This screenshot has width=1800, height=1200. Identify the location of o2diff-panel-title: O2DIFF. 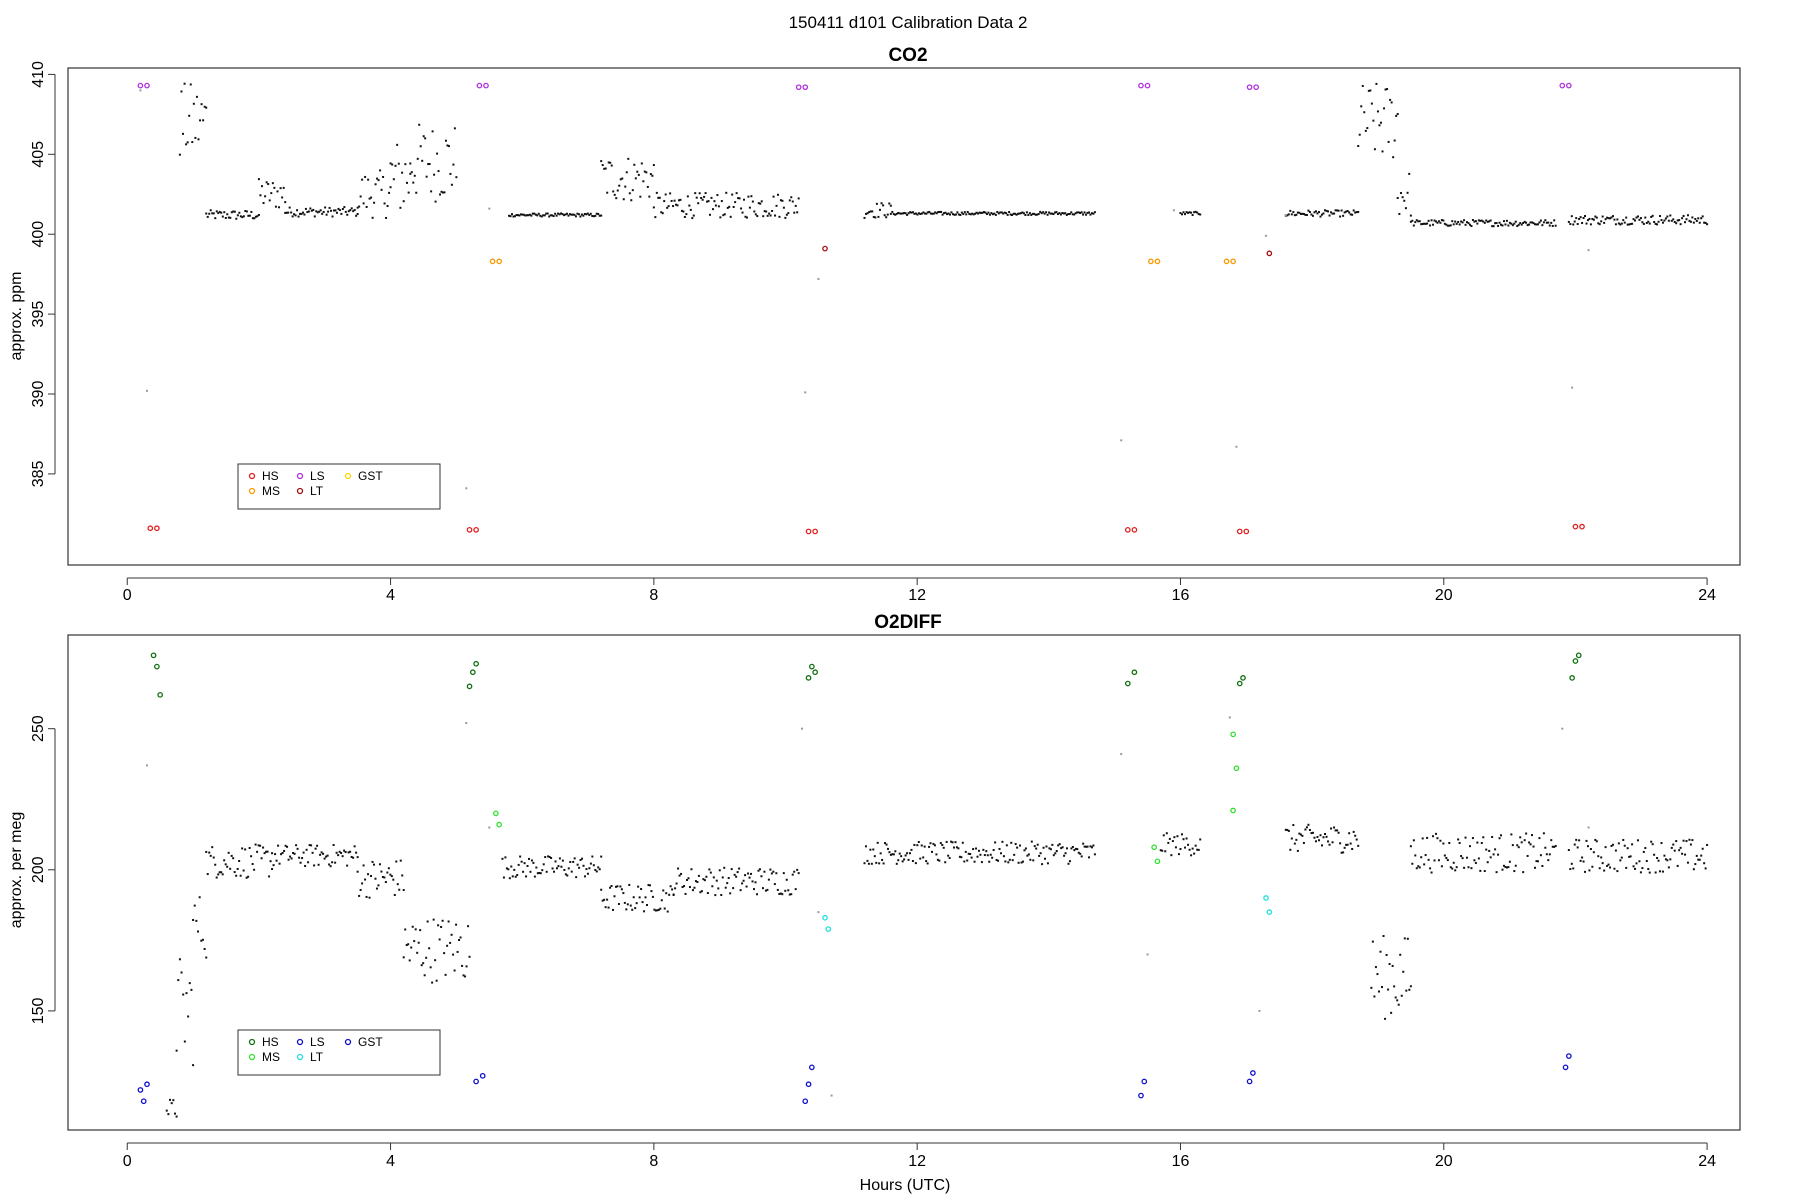
(908, 622).